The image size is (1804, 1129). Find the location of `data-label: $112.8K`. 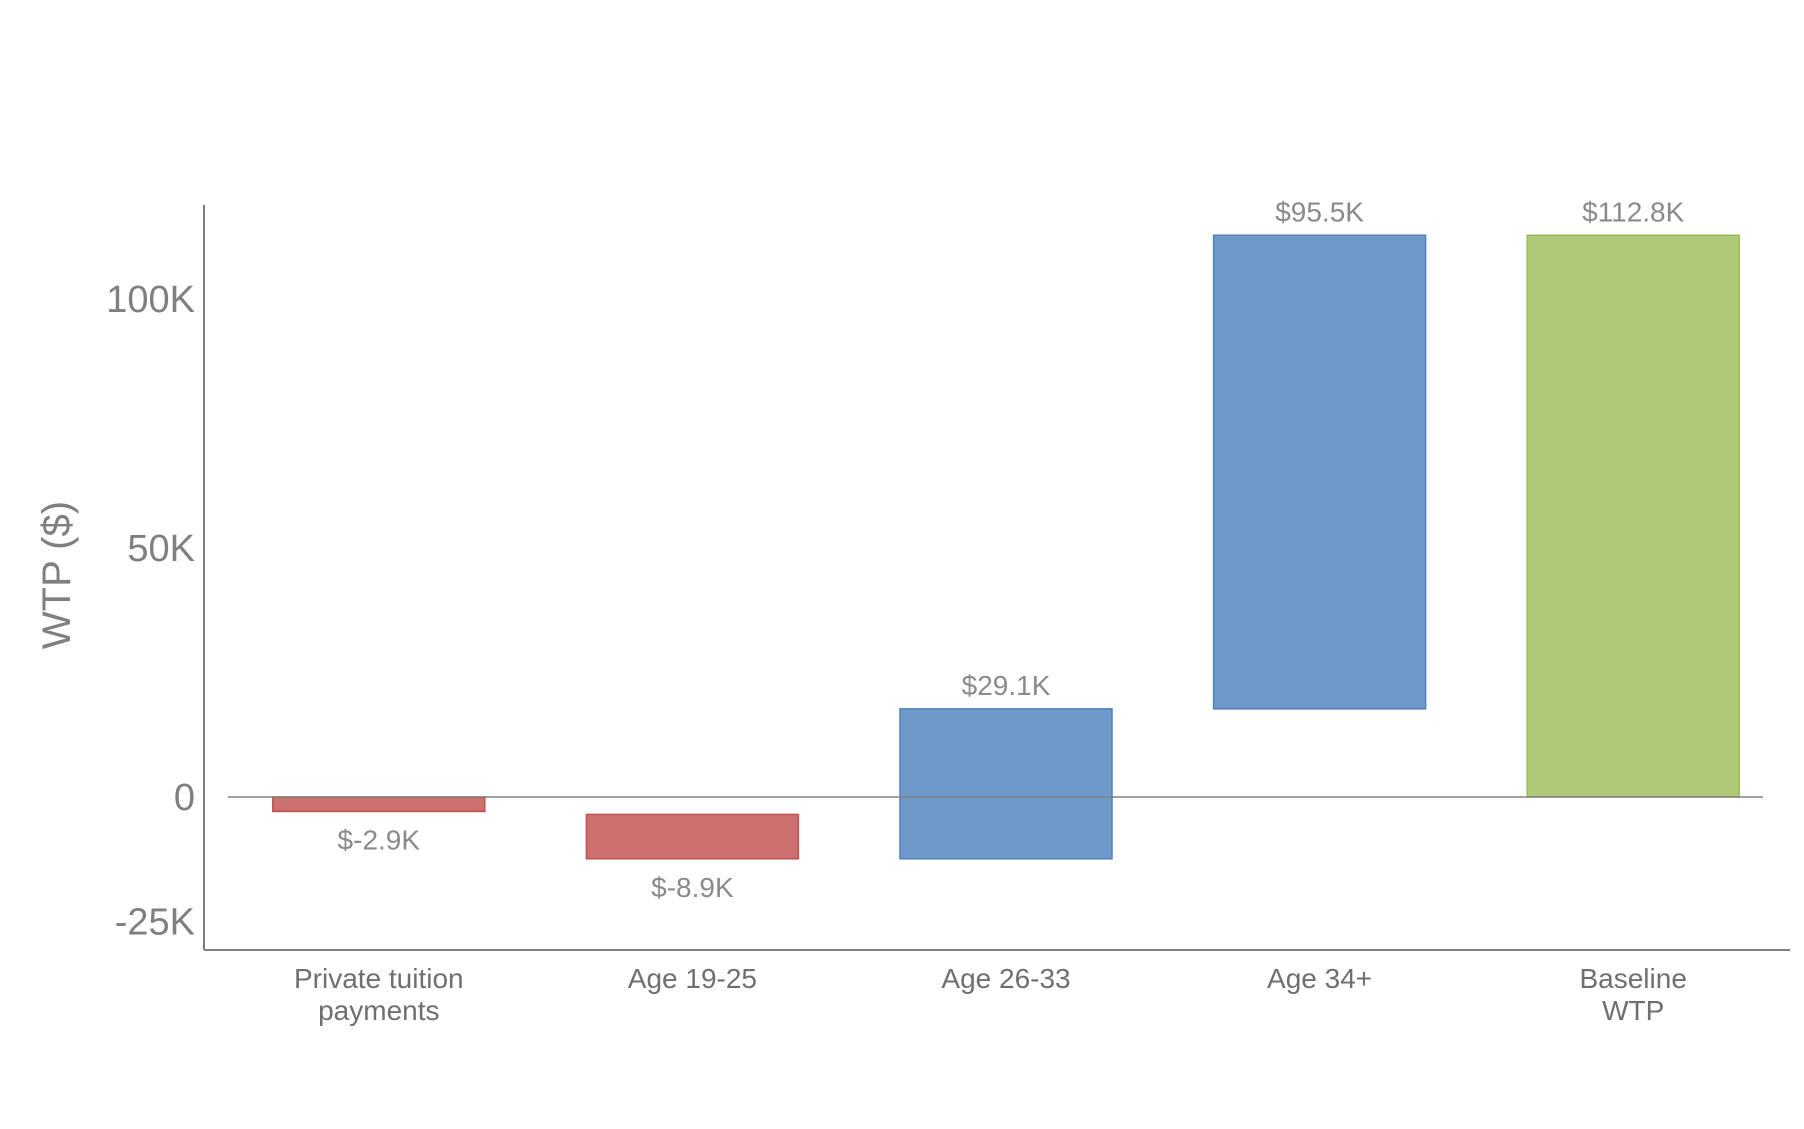

data-label: $112.8K is located at coordinates (1633, 211).